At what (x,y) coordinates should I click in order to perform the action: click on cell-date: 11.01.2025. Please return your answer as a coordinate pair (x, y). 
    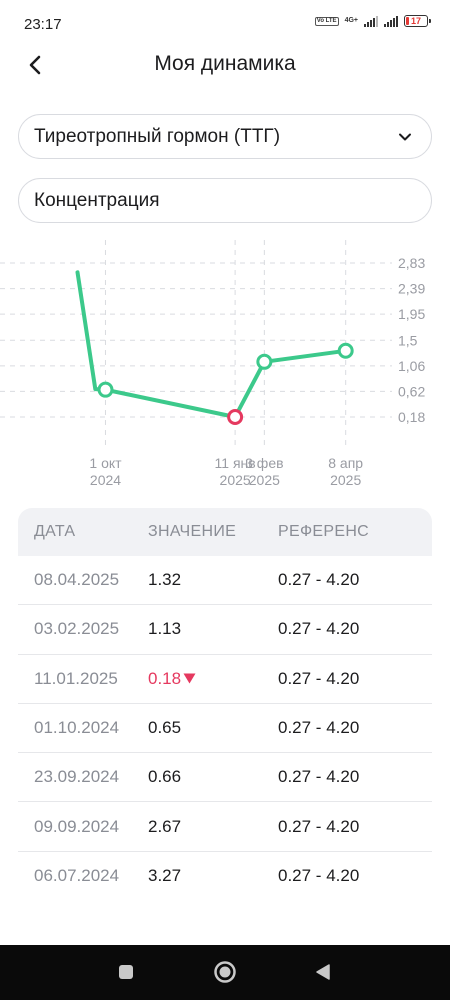
    Looking at the image, I should click on (76, 678).